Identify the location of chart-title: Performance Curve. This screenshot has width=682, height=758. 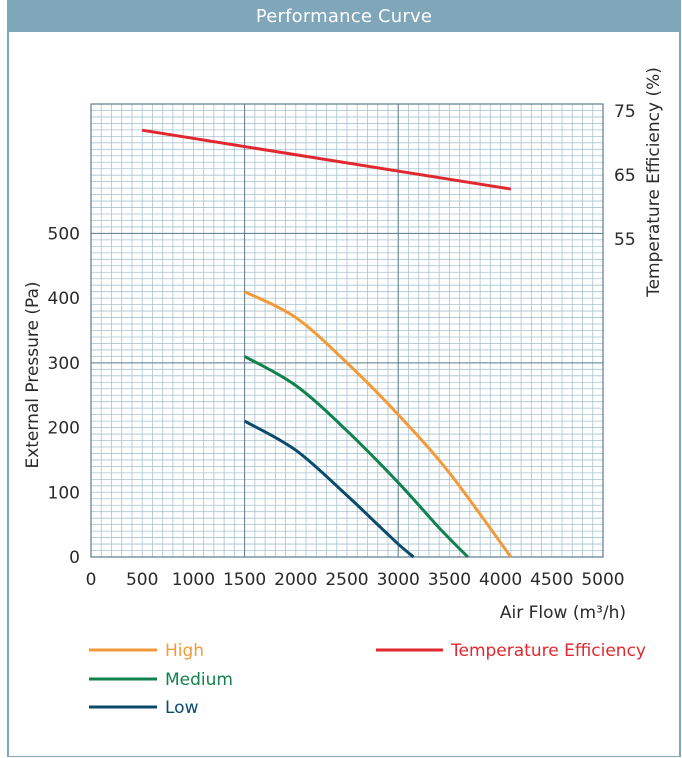
(344, 16).